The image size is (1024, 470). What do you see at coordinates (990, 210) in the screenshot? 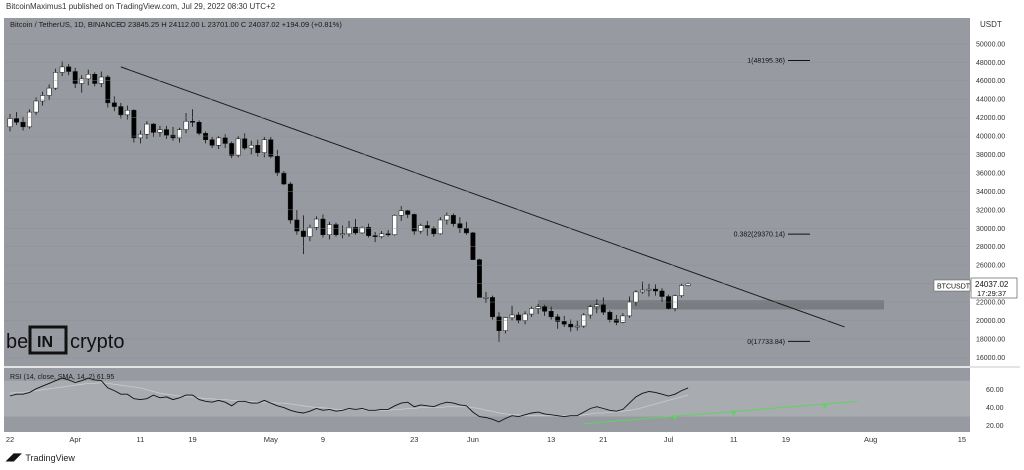
I see `y-tick-label: 32000.00` at bounding box center [990, 210].